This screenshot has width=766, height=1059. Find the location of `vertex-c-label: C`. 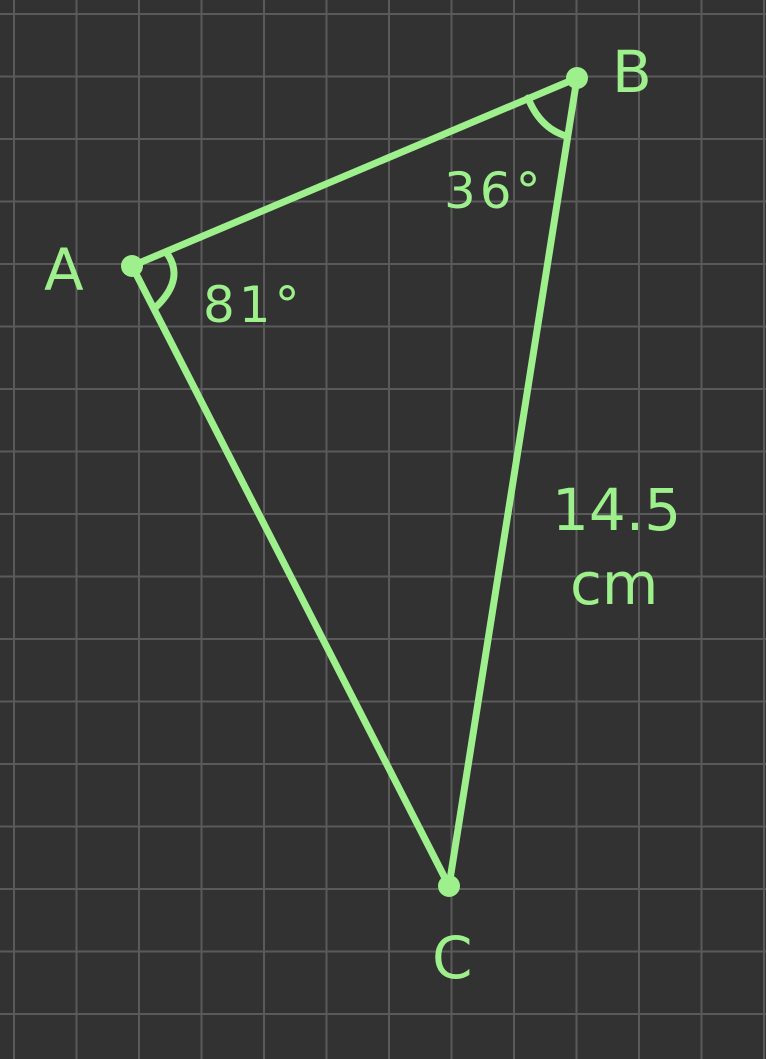

vertex-c-label: C is located at coordinates (452, 958).